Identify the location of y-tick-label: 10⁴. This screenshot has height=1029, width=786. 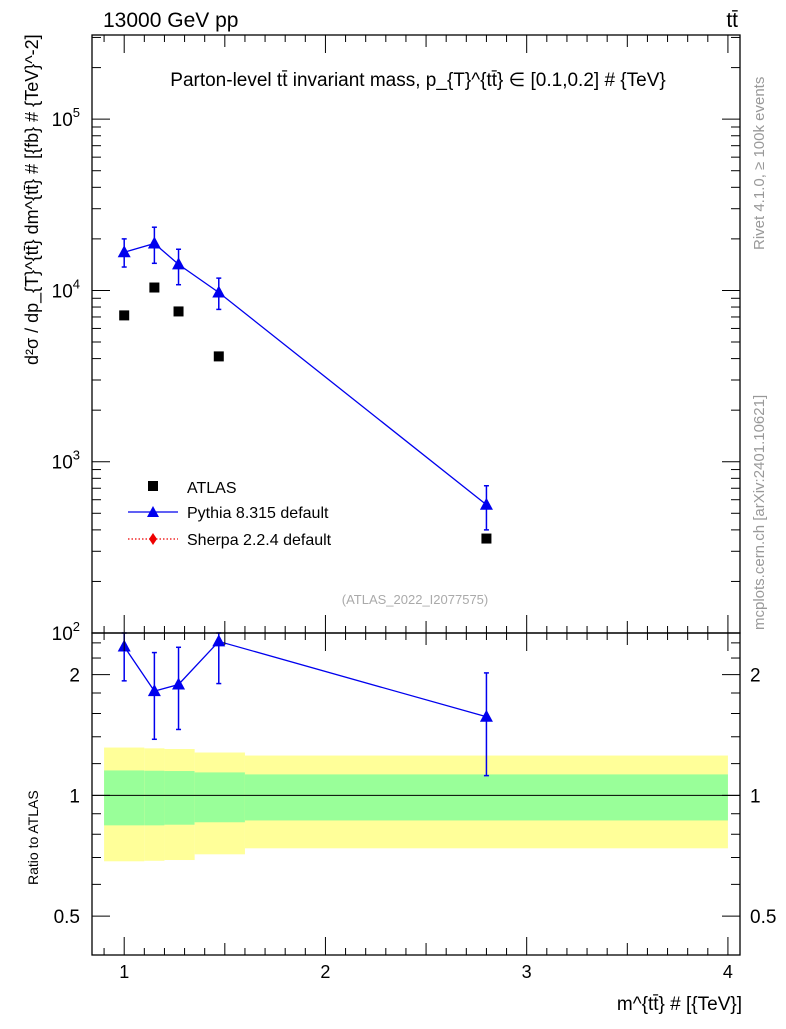
(66, 289).